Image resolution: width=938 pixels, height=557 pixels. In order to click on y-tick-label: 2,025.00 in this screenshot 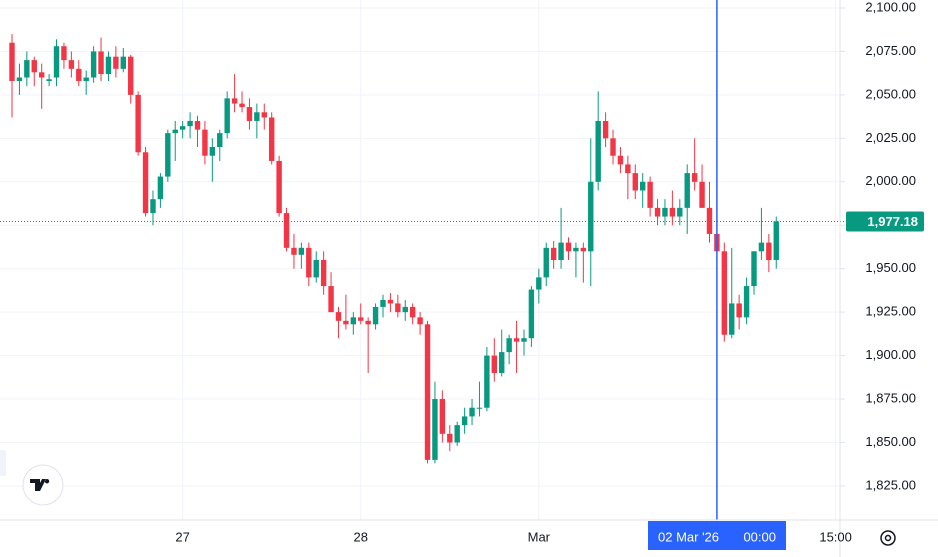, I will do `click(890, 137)`.